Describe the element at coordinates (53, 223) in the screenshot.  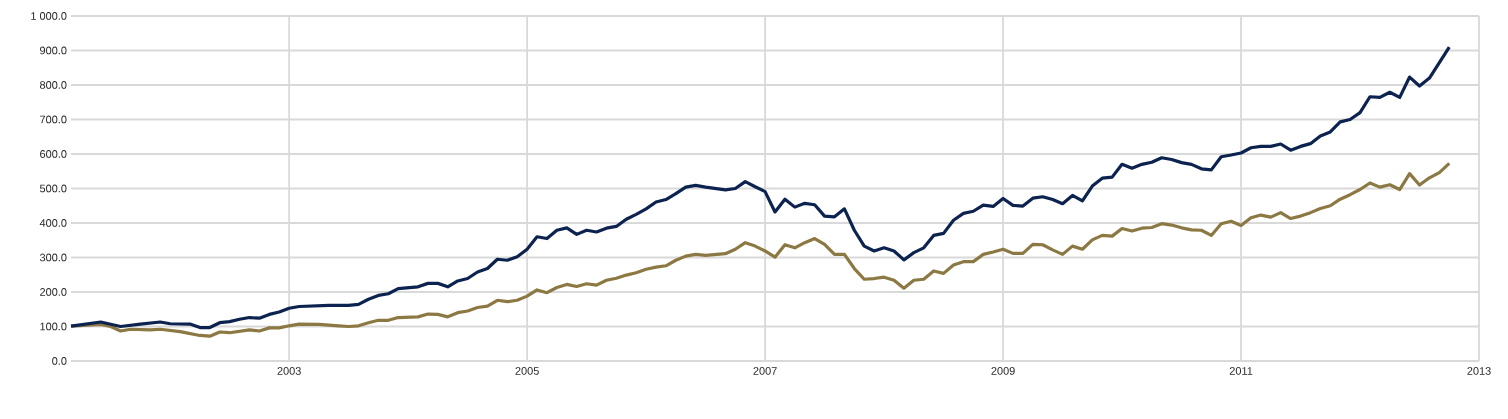
I see `y-tick-label: 400.0` at that location.